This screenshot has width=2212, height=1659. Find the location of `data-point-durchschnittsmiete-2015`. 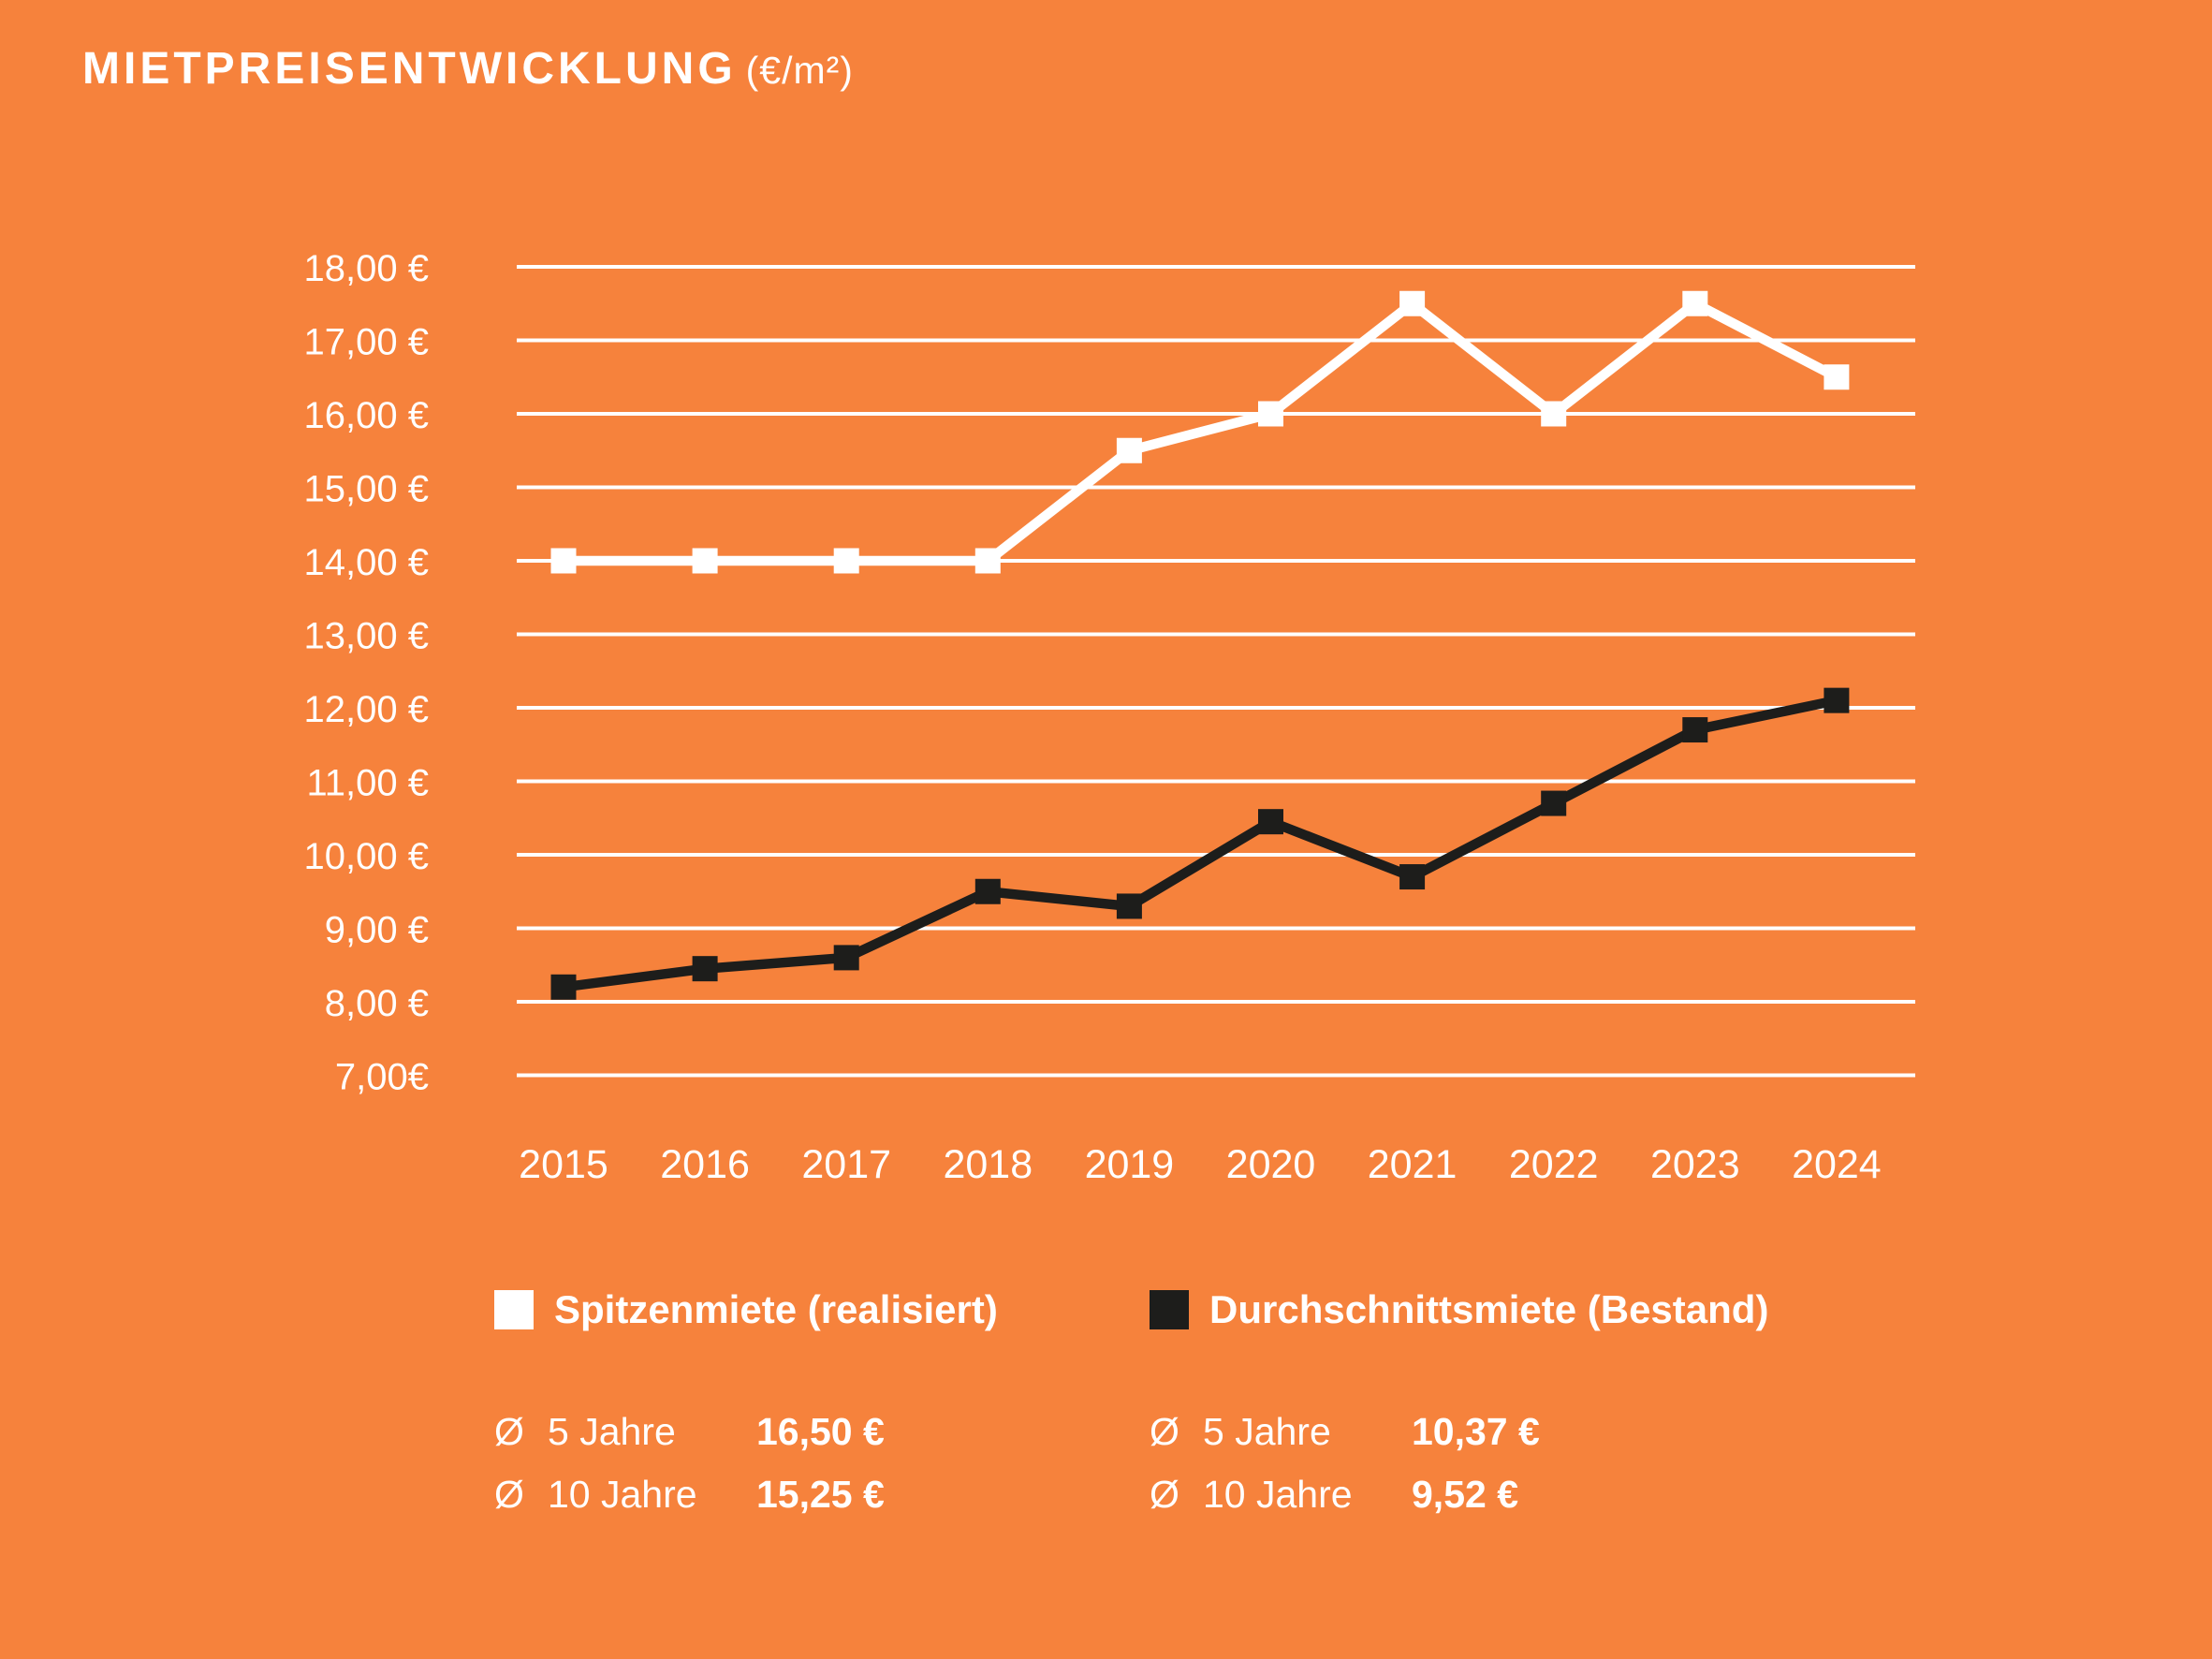

data-point-durchschnittsmiete-2015 is located at coordinates (563, 987).